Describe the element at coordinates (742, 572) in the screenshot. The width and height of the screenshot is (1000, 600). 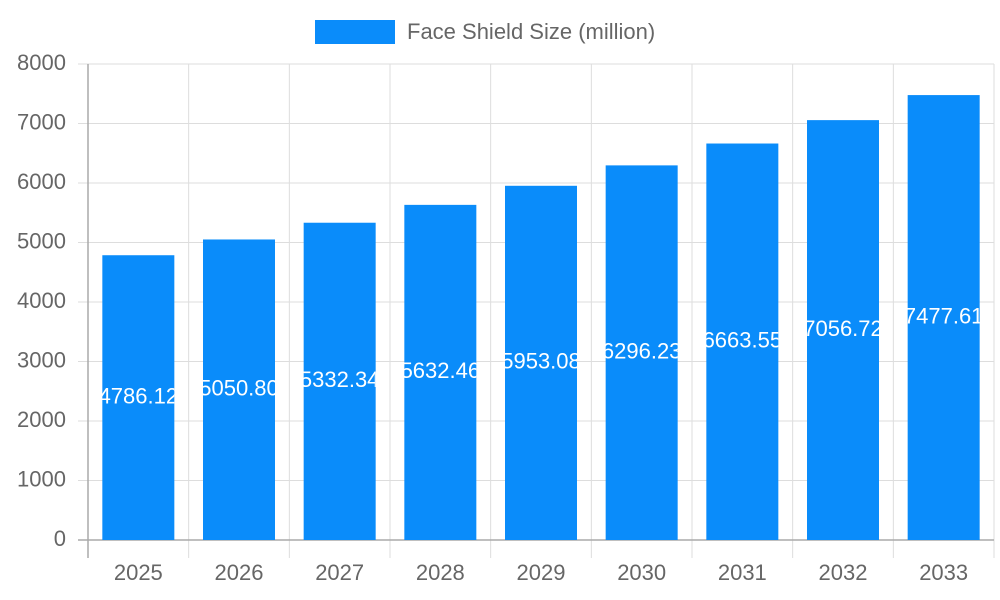
I see `x-tick-label: 2031` at that location.